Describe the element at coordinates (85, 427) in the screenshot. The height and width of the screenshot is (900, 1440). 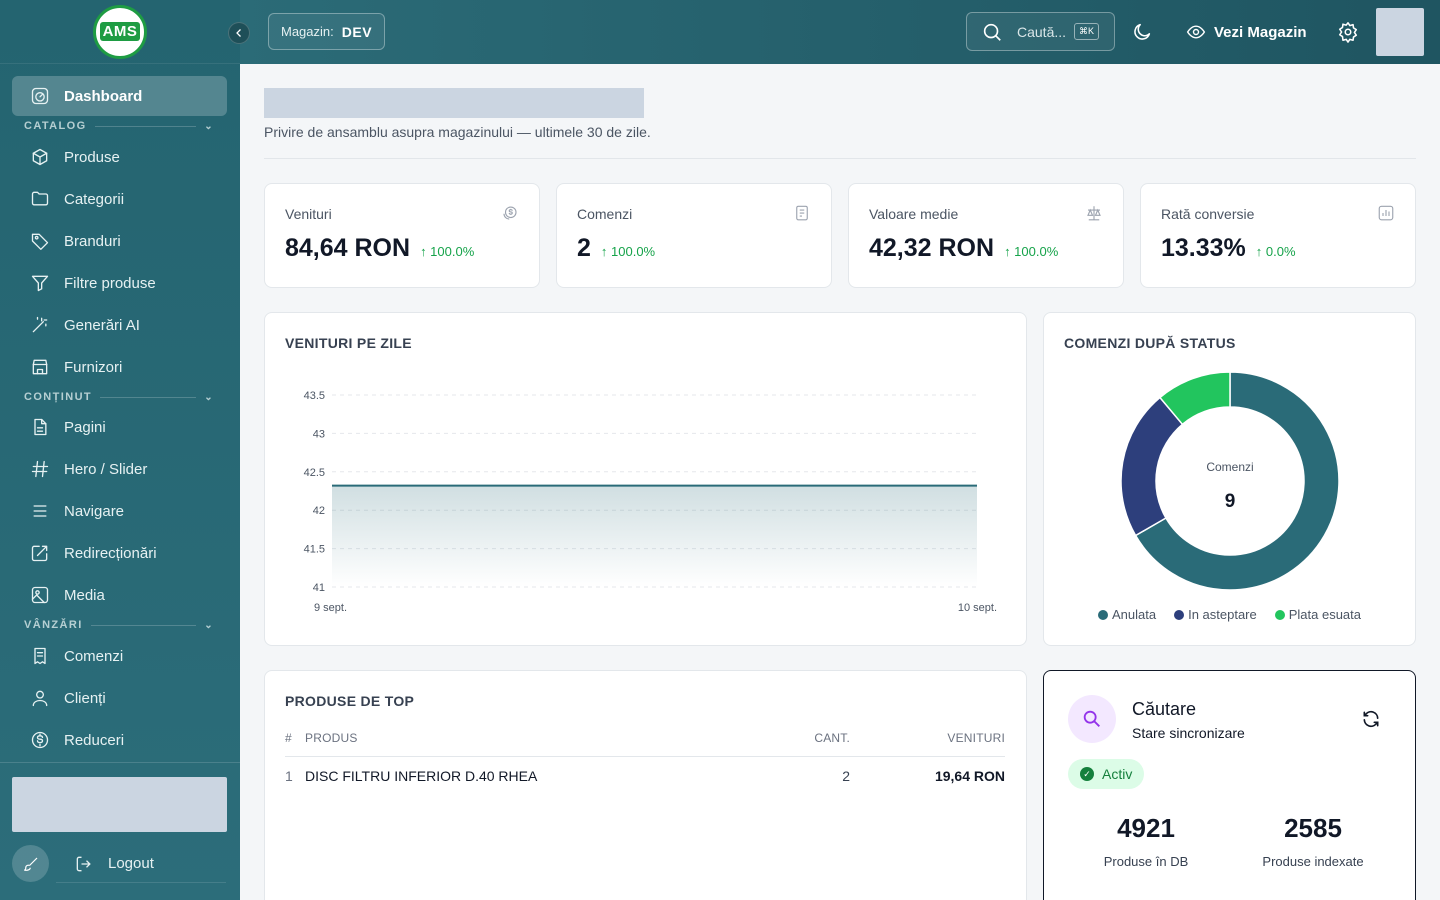
I see `sidebar-item-label: Pagini` at that location.